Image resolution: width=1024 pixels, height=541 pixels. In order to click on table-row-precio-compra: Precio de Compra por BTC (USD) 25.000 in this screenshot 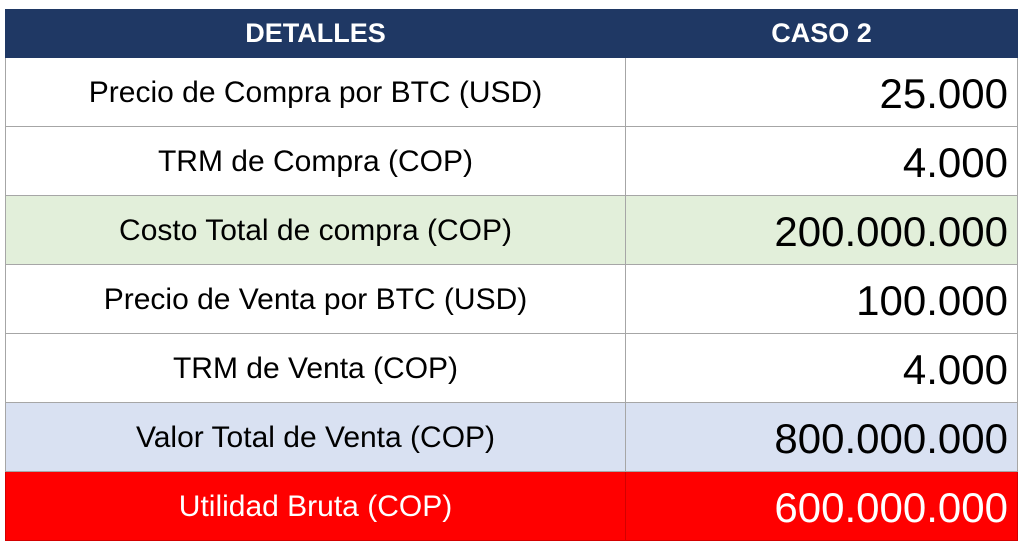, I will do `click(511, 92)`.